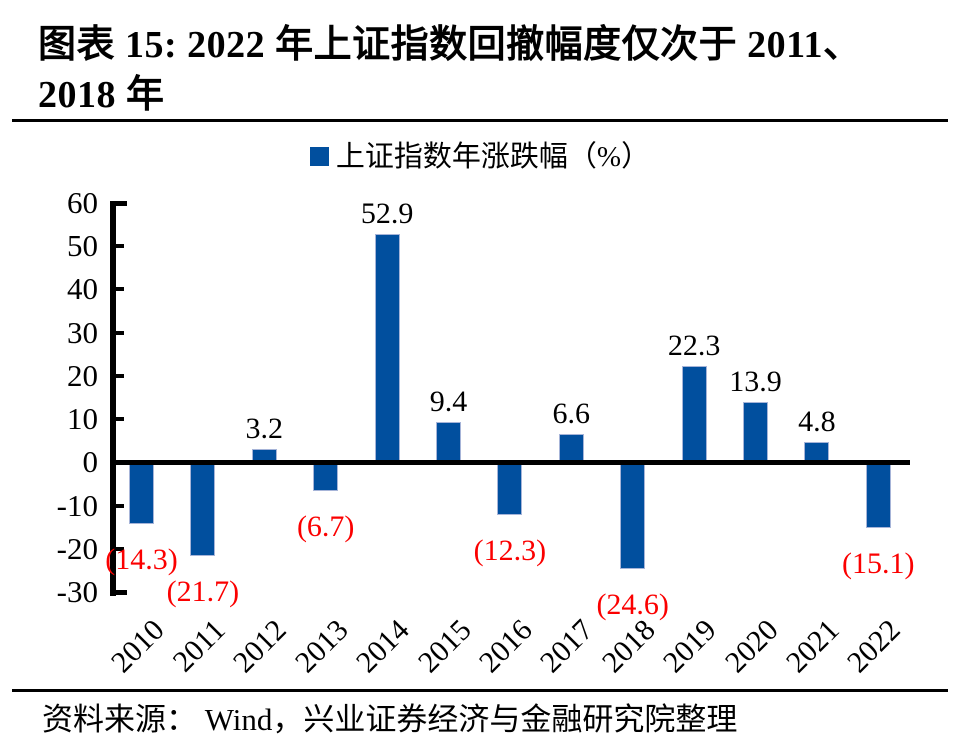 The image size is (960, 754). Describe the element at coordinates (326, 477) in the screenshot. I see `bar-2013` at that location.